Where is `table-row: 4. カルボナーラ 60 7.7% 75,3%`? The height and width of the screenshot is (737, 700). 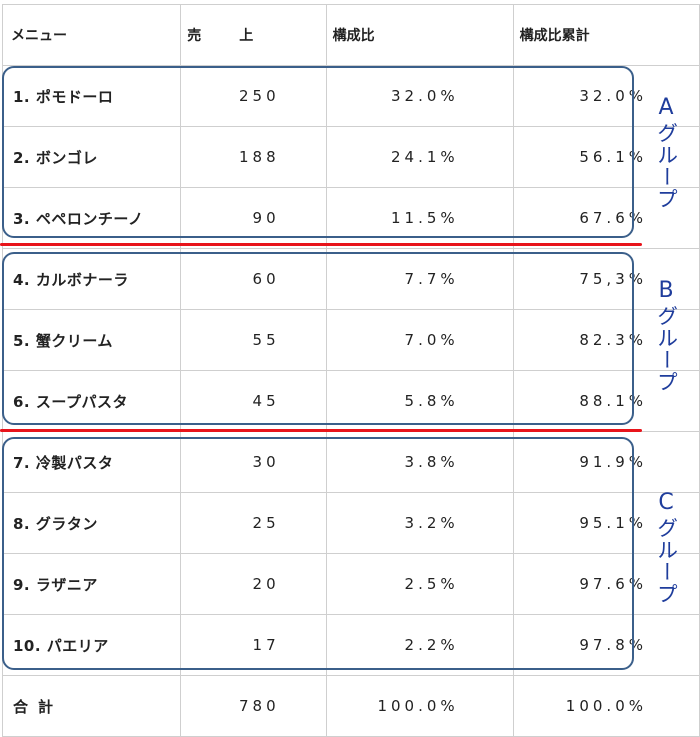
table-row: 4. カルボナーラ 60 7.7% 75,3% is located at coordinates (350, 279).